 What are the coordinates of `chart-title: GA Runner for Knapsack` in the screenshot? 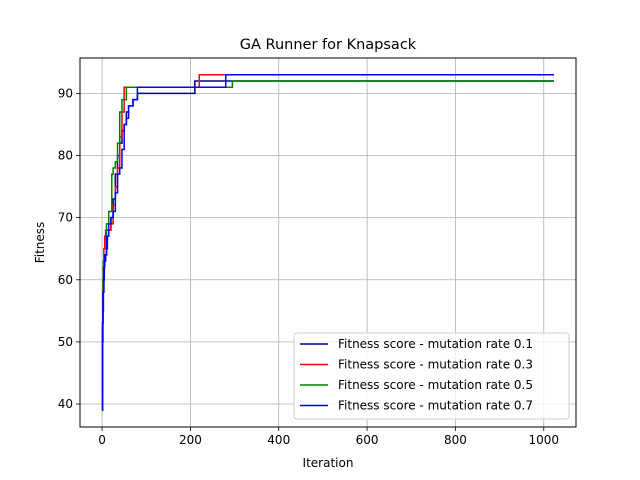 It's located at (328, 45).